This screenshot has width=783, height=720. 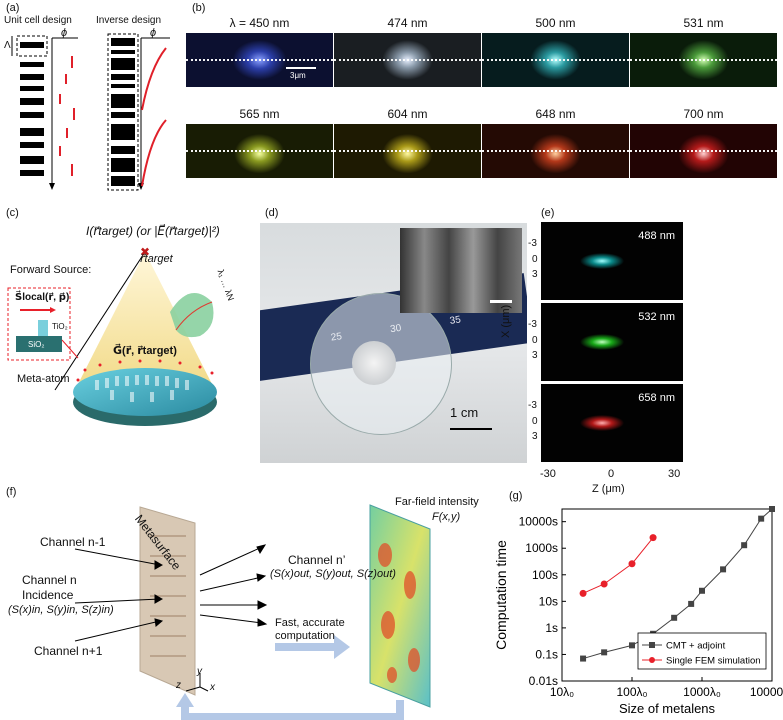 What do you see at coordinates (42, 297) in the screenshot?
I see `s-local-label: S⃗local(r⃗, p⃗)` at bounding box center [42, 297].